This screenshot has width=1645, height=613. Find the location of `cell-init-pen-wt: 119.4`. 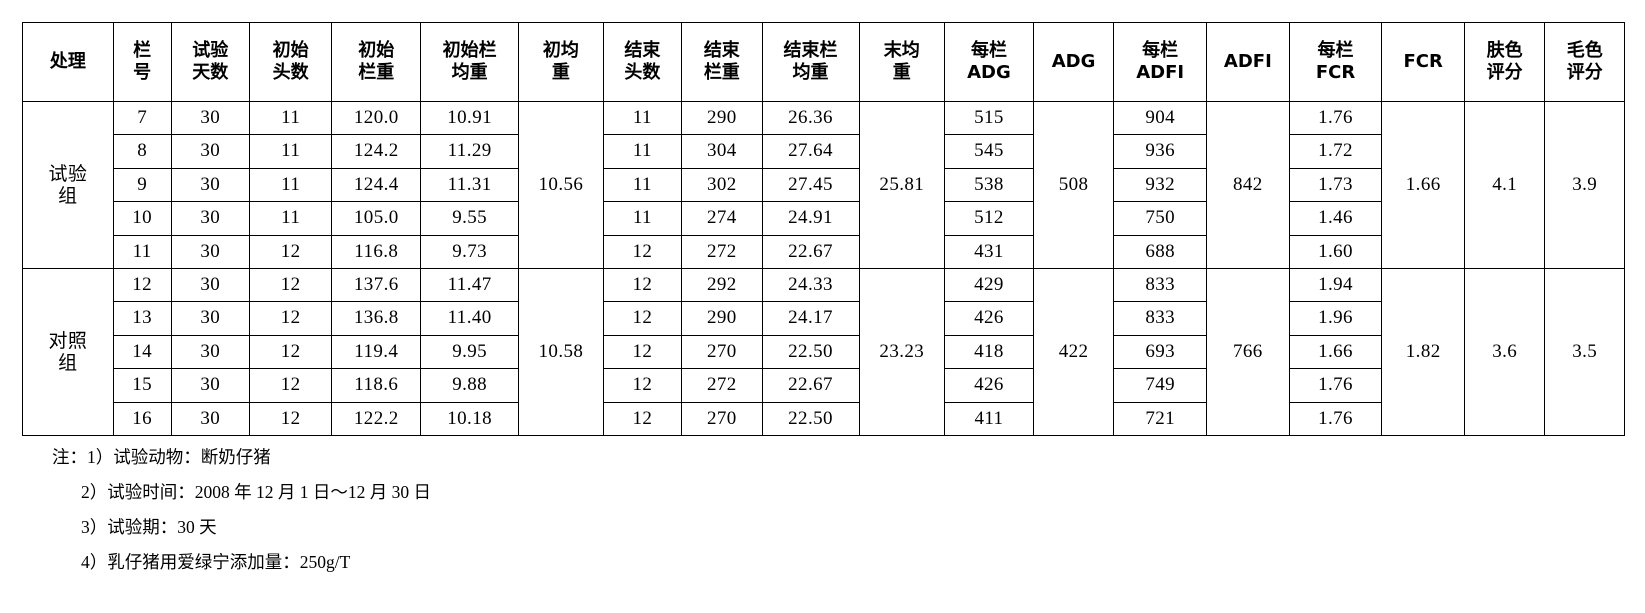

cell-init-pen-wt: 119.4 is located at coordinates (376, 352).